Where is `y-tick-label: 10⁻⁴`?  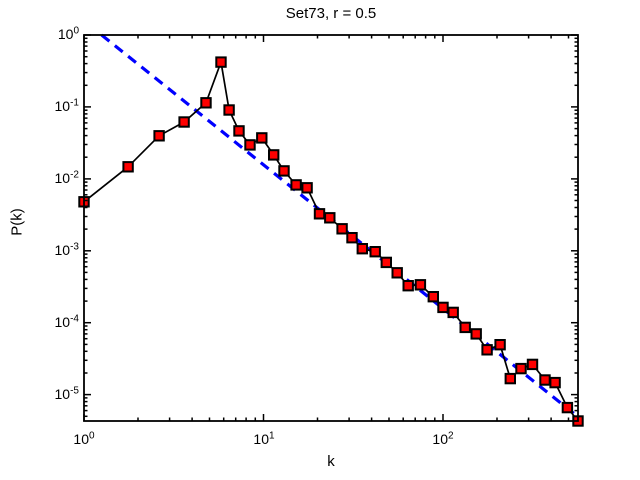
y-tick-label: 10⁻⁴ is located at coordinates (66, 321).